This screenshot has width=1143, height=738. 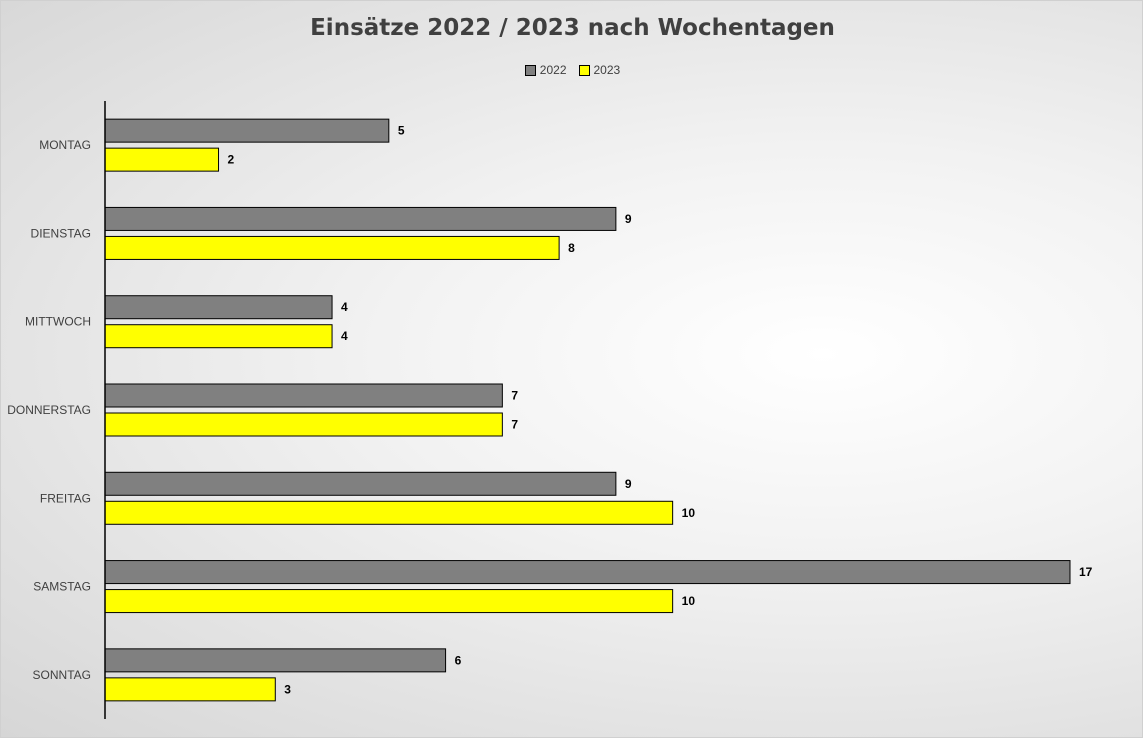 I want to click on legend-label-2023: 2023, so click(x=607, y=70).